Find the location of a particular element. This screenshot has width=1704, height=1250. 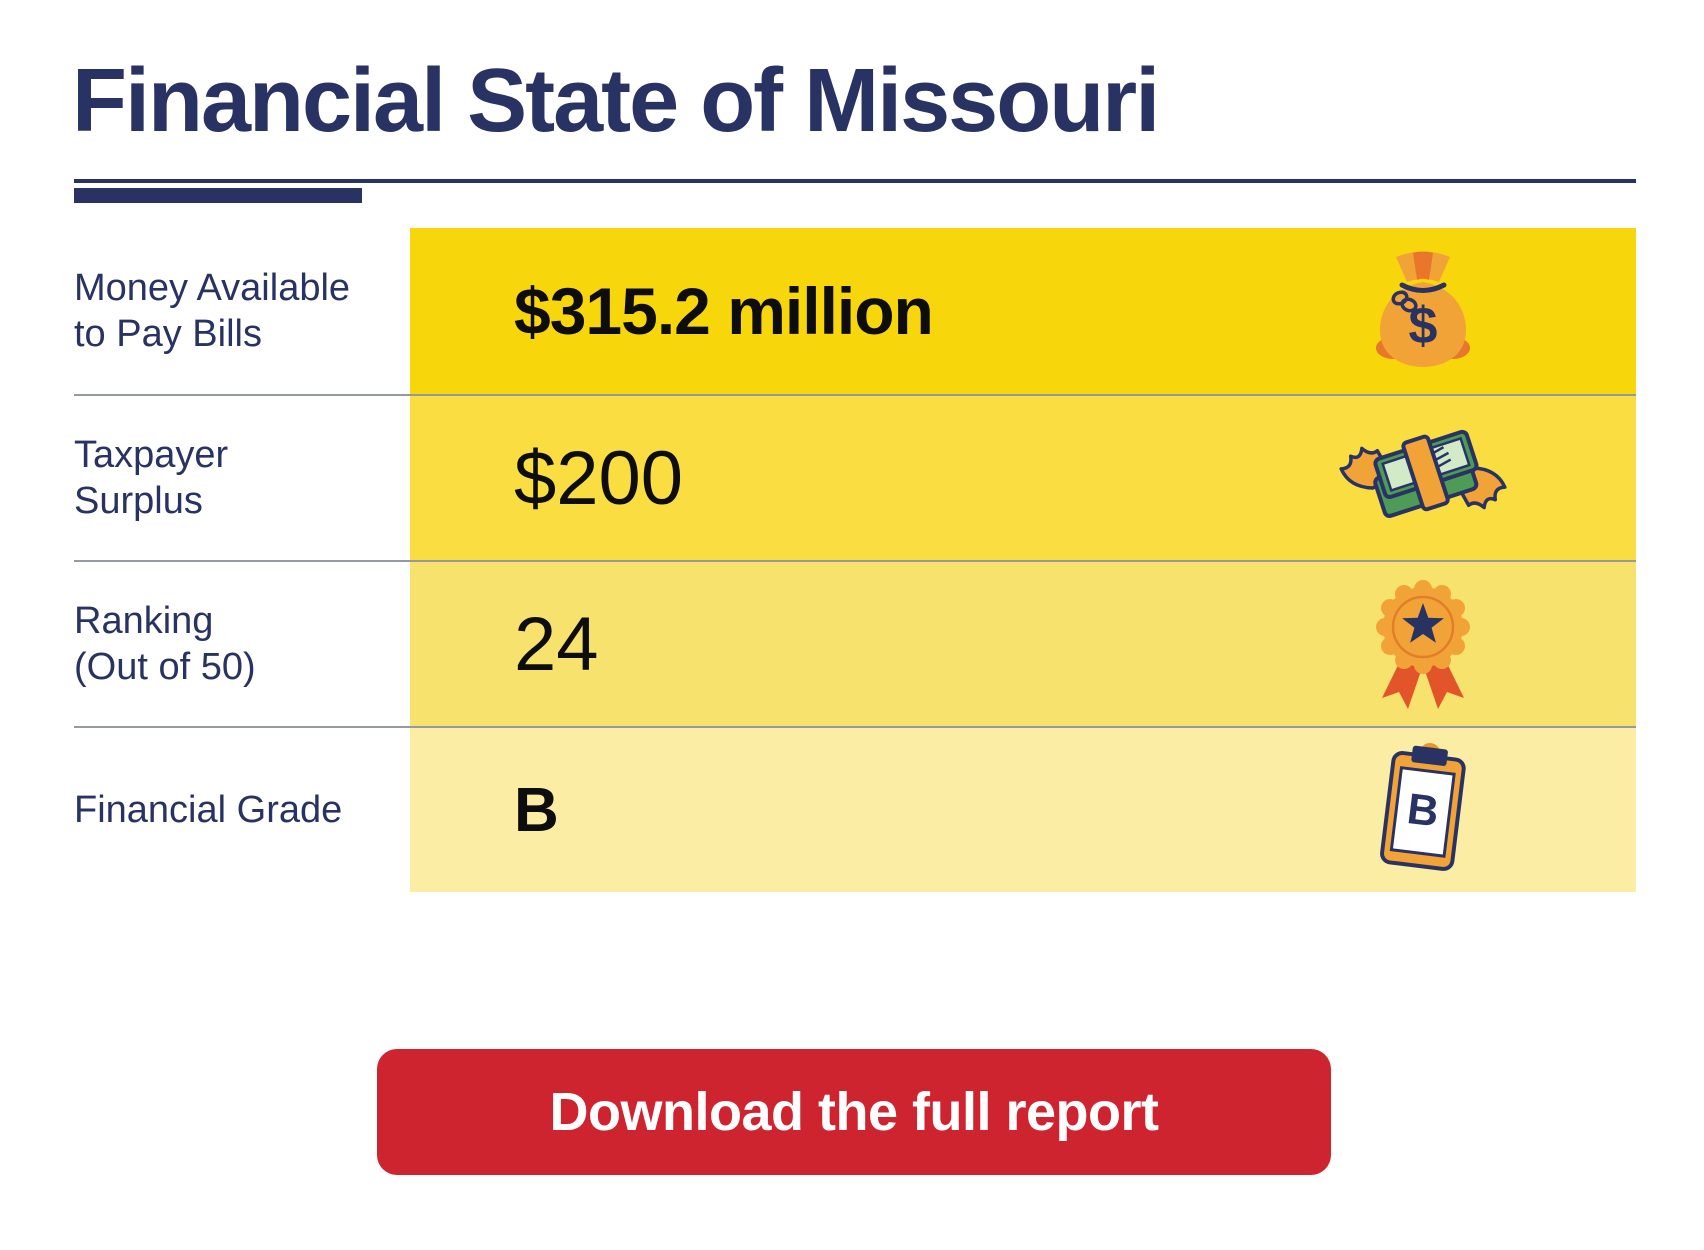

row-label-line: Taxpayer is located at coordinates (151, 454).